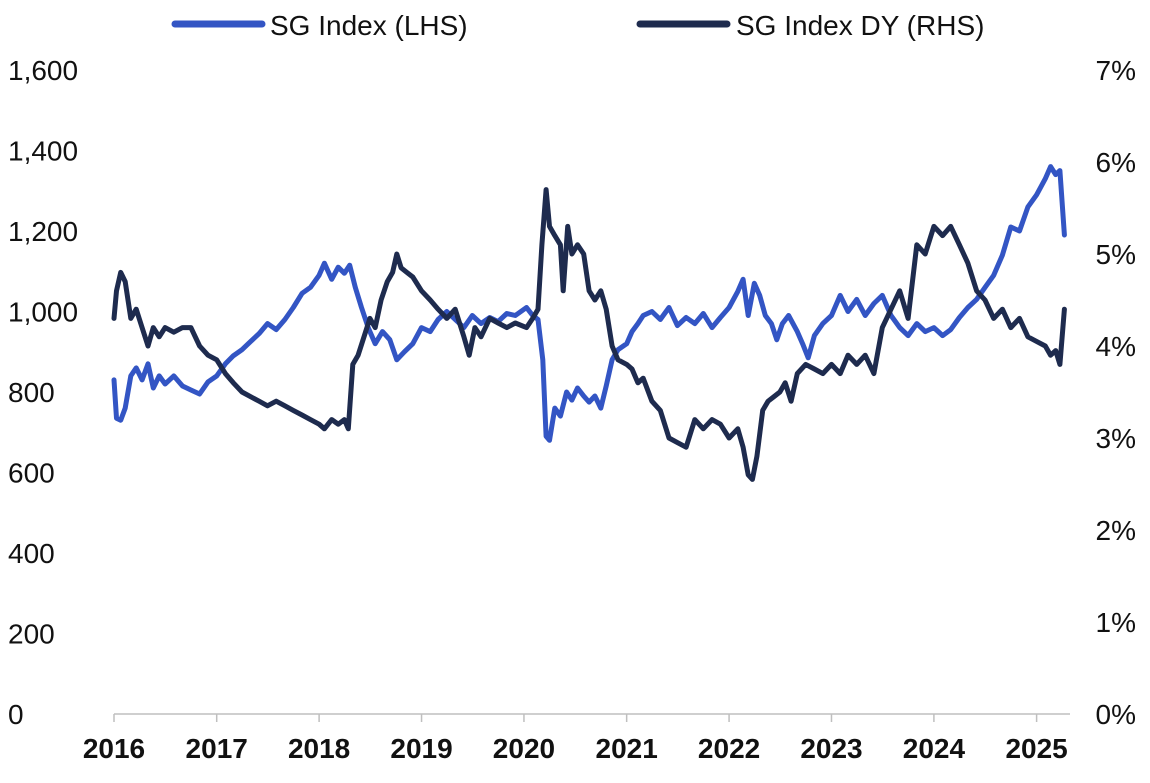 This screenshot has height=783, width=1150. I want to click on legend-label-sg-index: SG Index (LHS), so click(369, 25).